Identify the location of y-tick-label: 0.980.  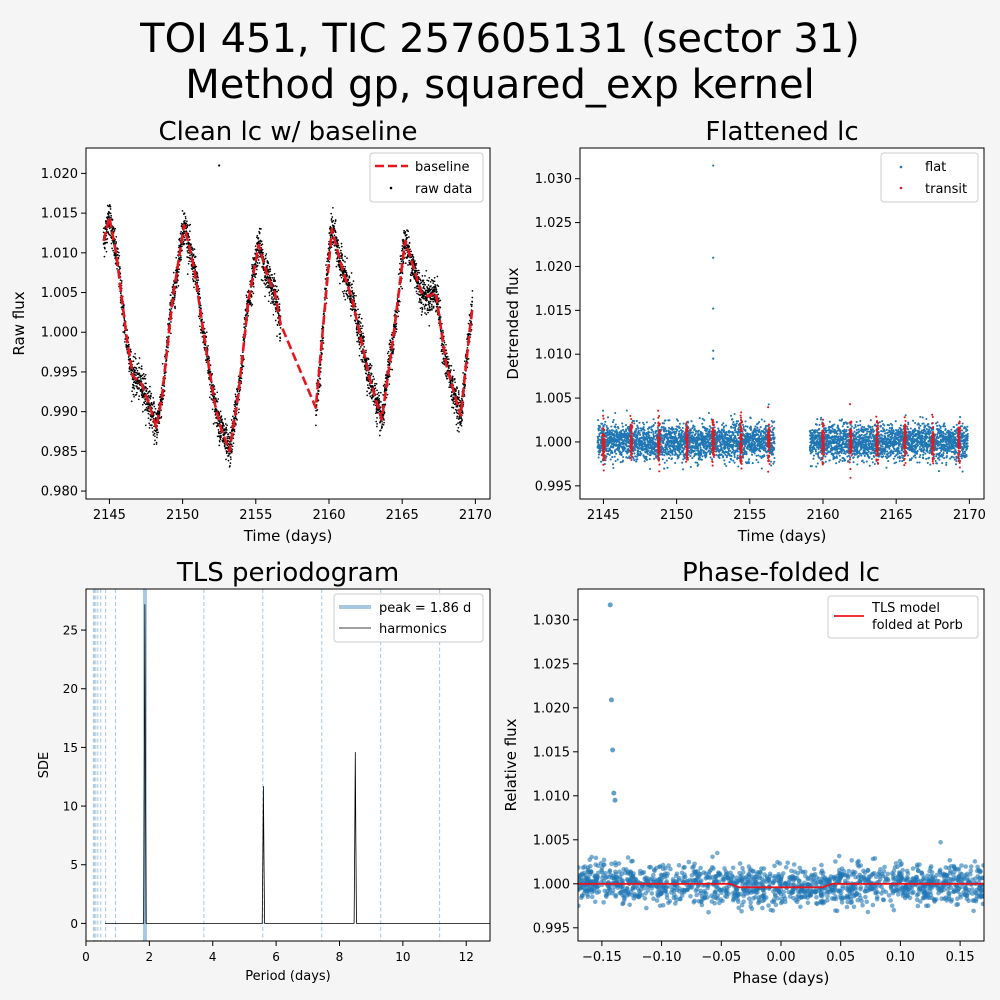
(59, 492).